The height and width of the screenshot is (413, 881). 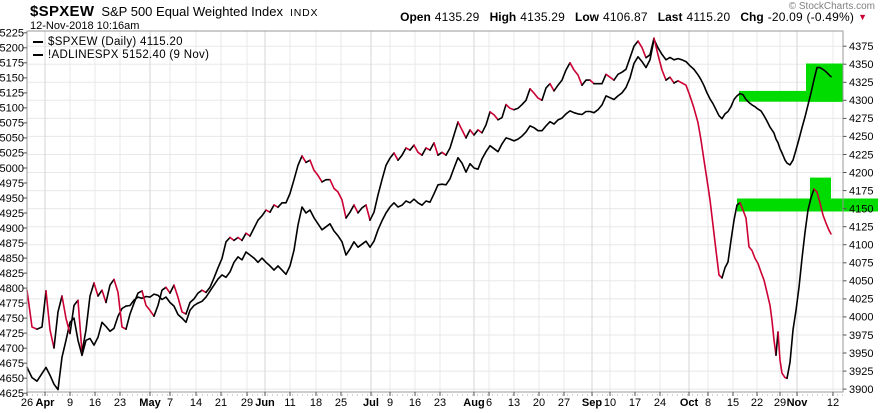 What do you see at coordinates (861, 65) in the screenshot?
I see `right-axis-tick-label: 4350` at bounding box center [861, 65].